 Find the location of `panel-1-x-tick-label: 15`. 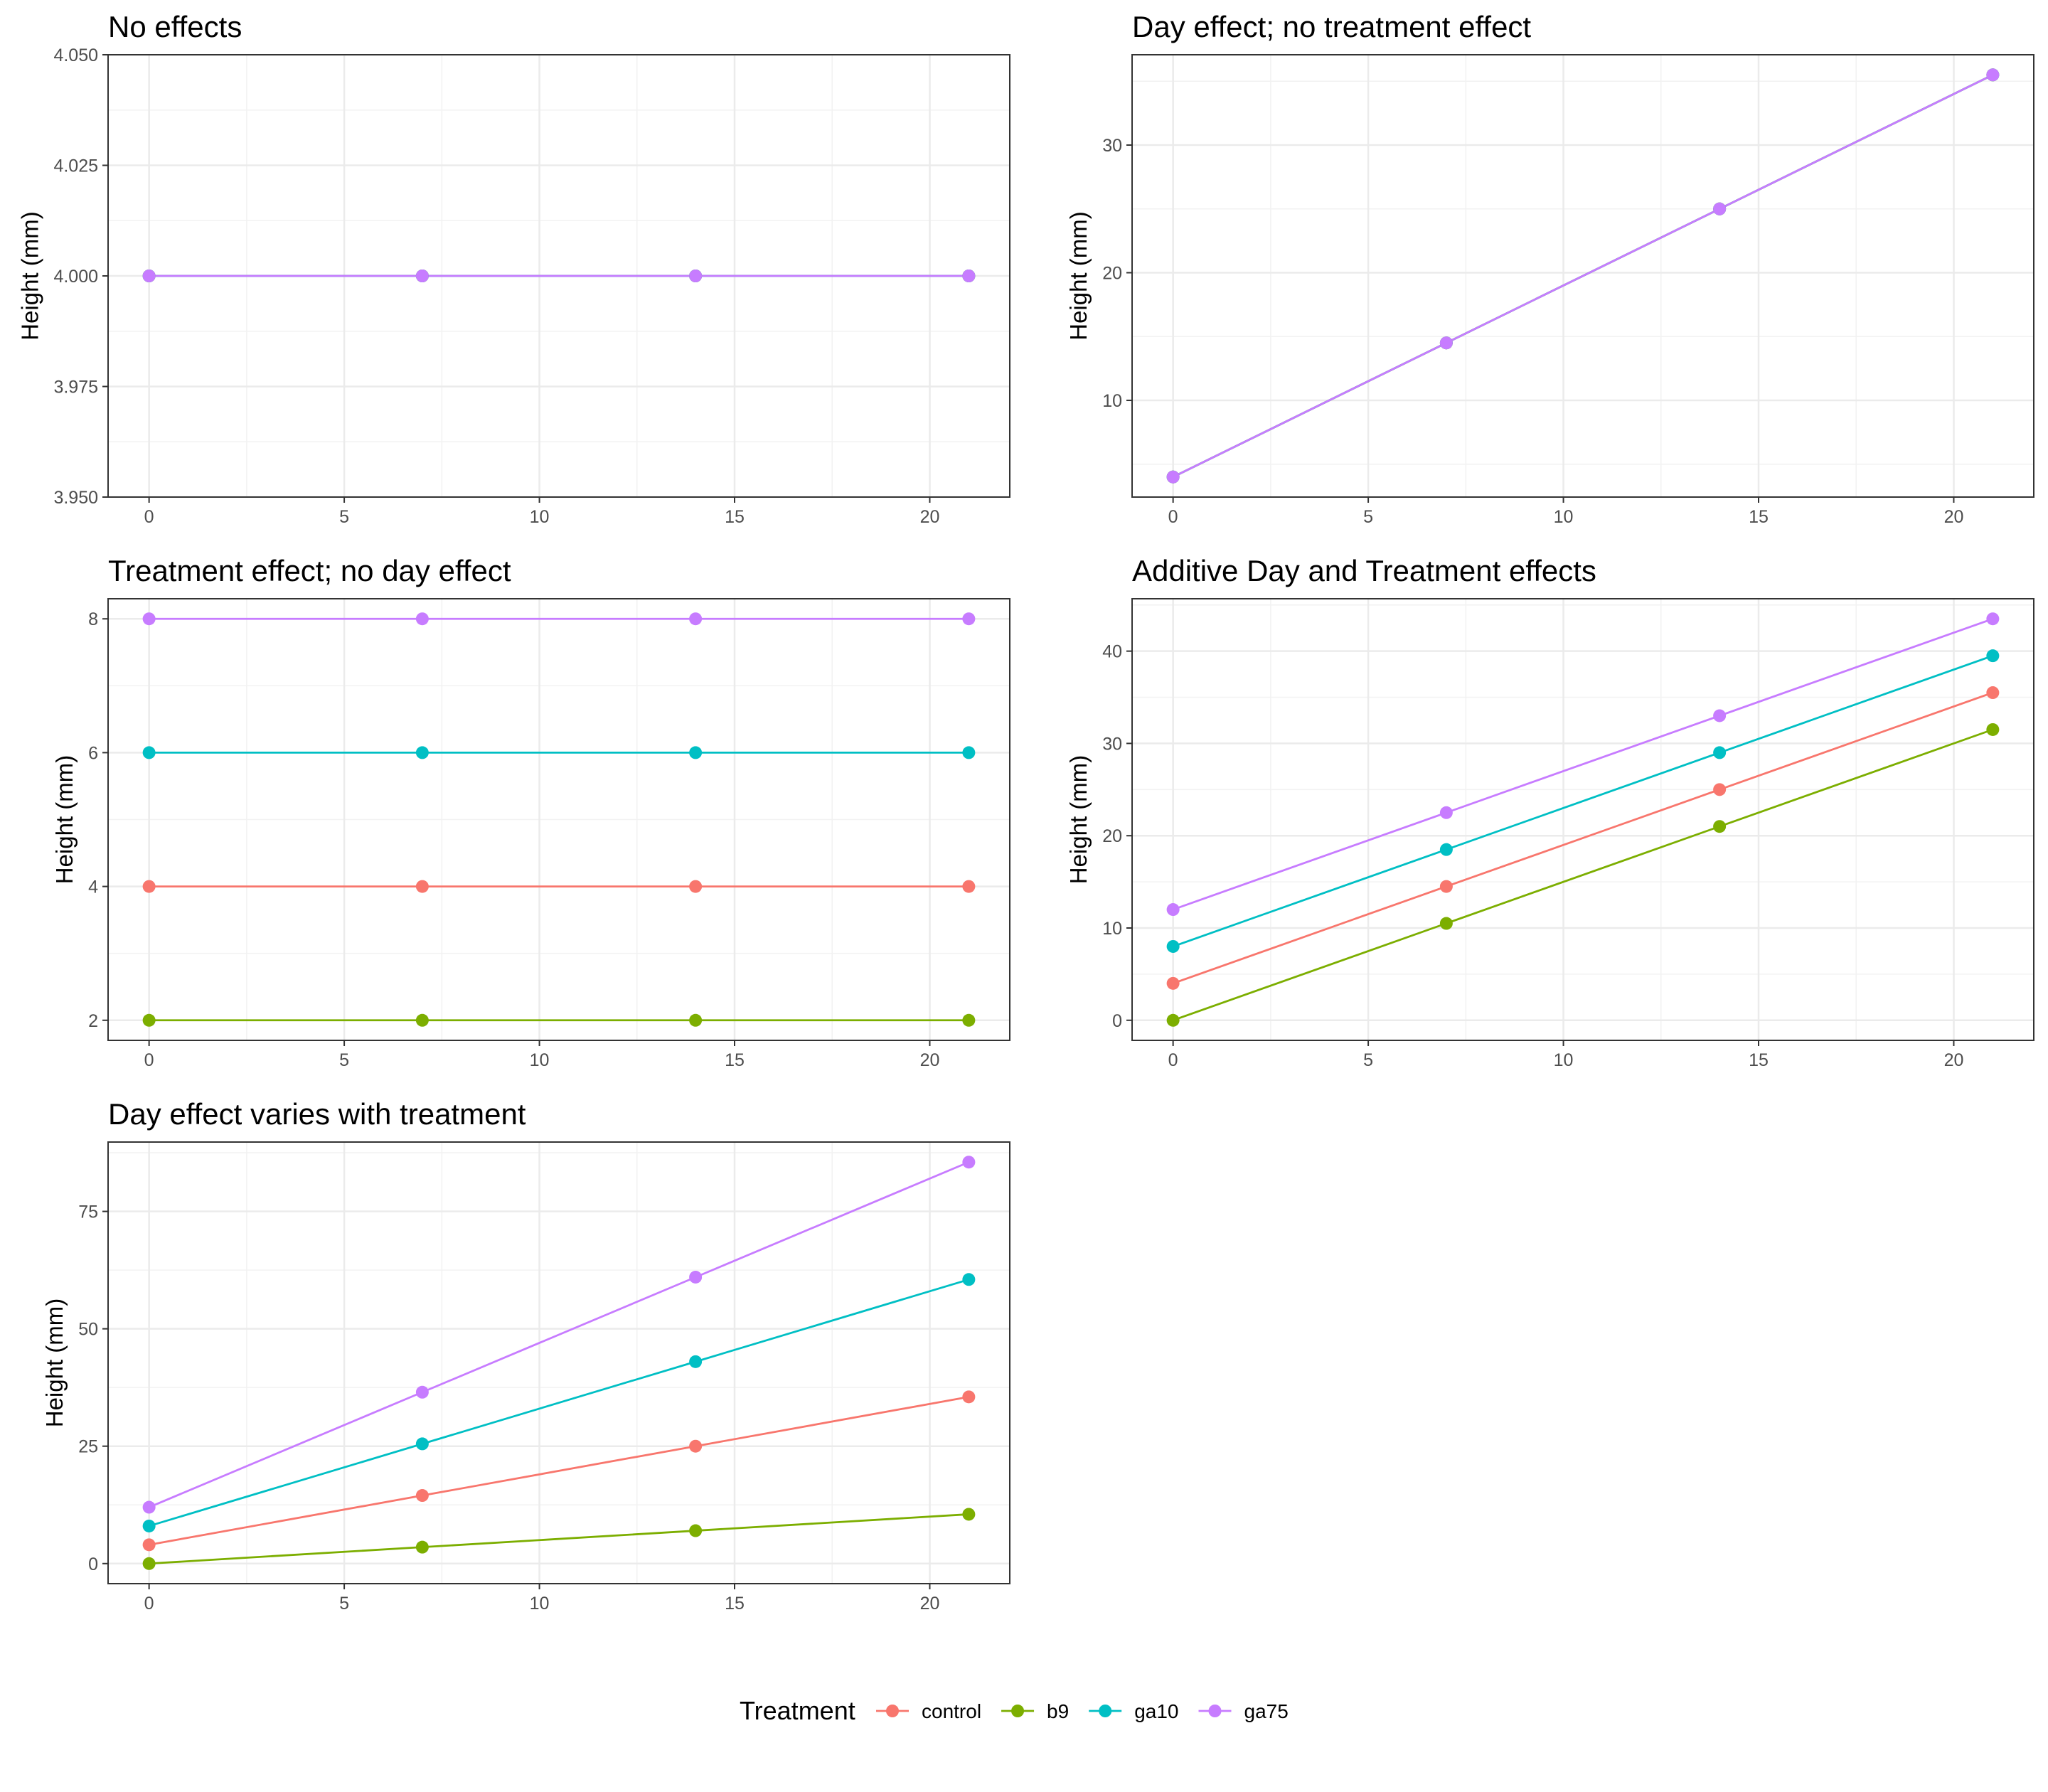

panel-1-x-tick-label: 15 is located at coordinates (735, 517).